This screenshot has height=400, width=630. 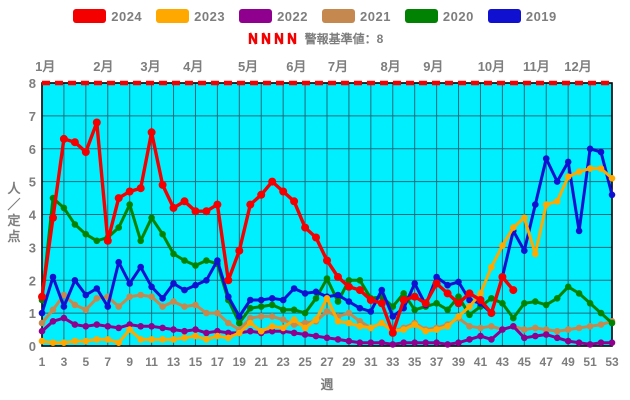 What do you see at coordinates (210, 16) in the screenshot?
I see `legend-year-label: 2023` at bounding box center [210, 16].